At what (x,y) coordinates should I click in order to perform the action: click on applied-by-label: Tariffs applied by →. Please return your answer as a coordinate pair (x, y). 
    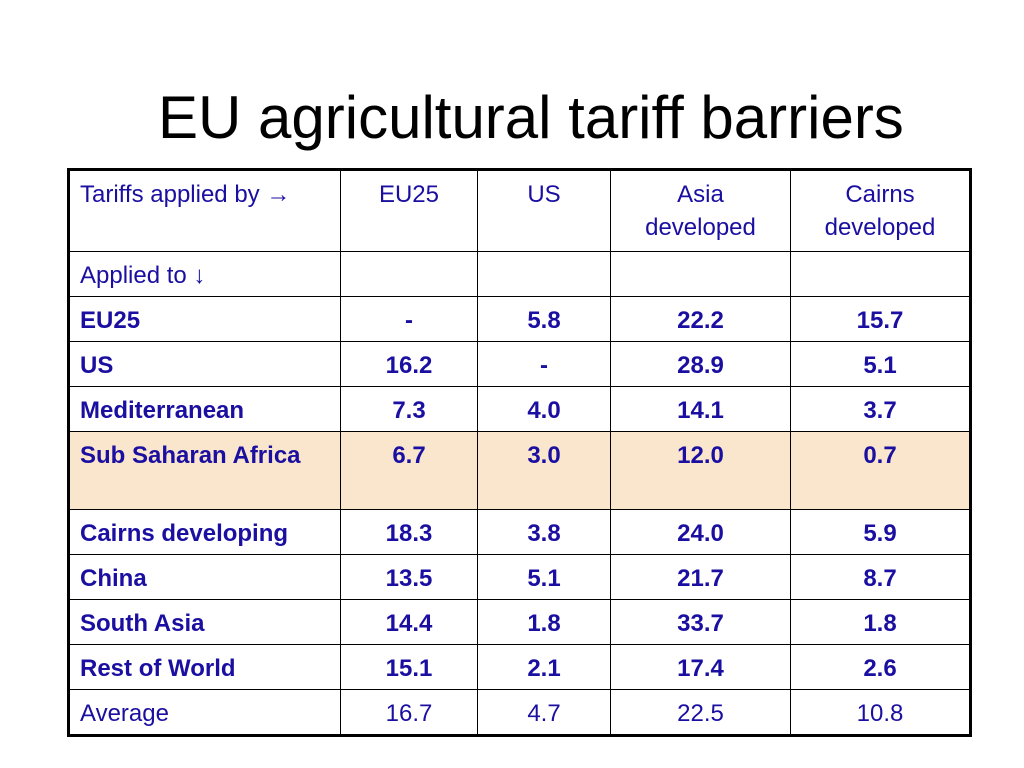
    Looking at the image, I should click on (204, 210).